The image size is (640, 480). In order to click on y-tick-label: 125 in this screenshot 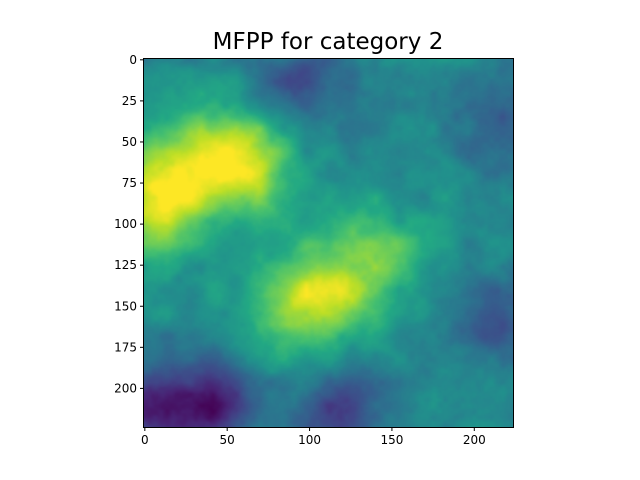, I will do `click(125, 265)`.